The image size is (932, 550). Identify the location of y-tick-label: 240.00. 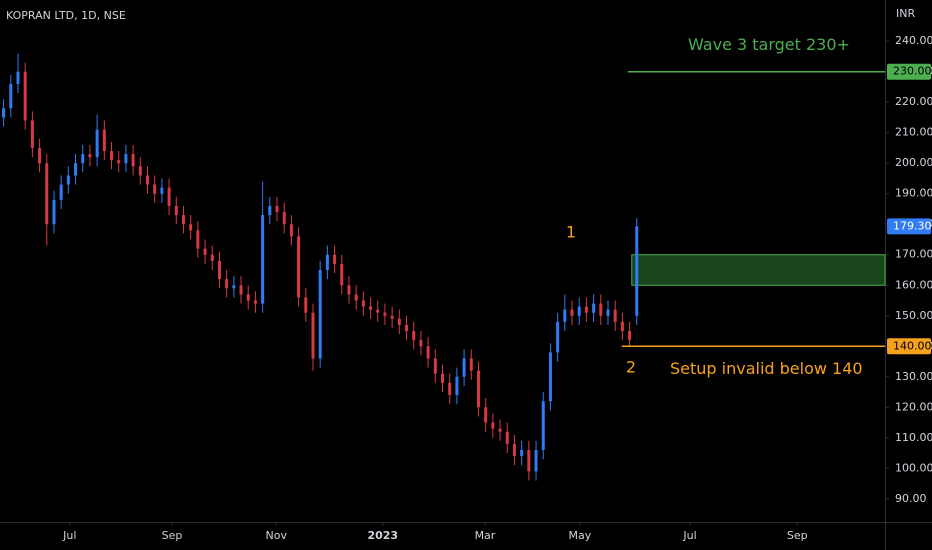
(913, 40).